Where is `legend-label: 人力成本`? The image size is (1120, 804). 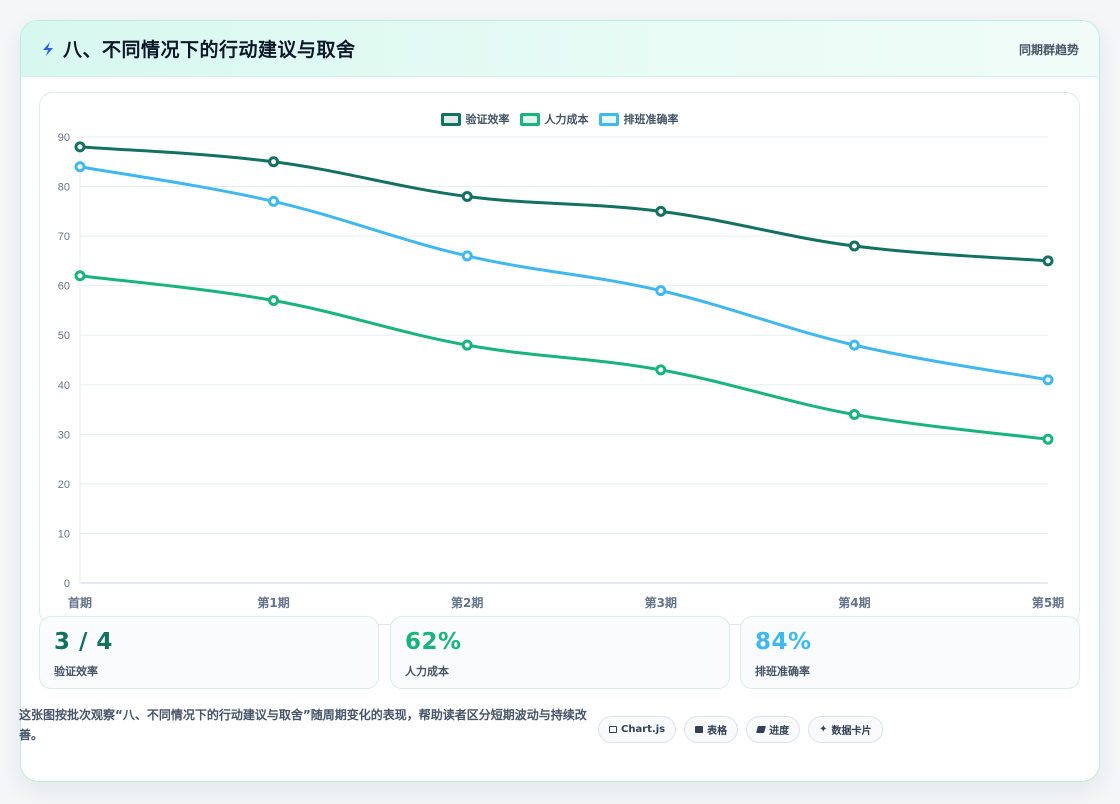 legend-label: 人力成本 is located at coordinates (566, 119).